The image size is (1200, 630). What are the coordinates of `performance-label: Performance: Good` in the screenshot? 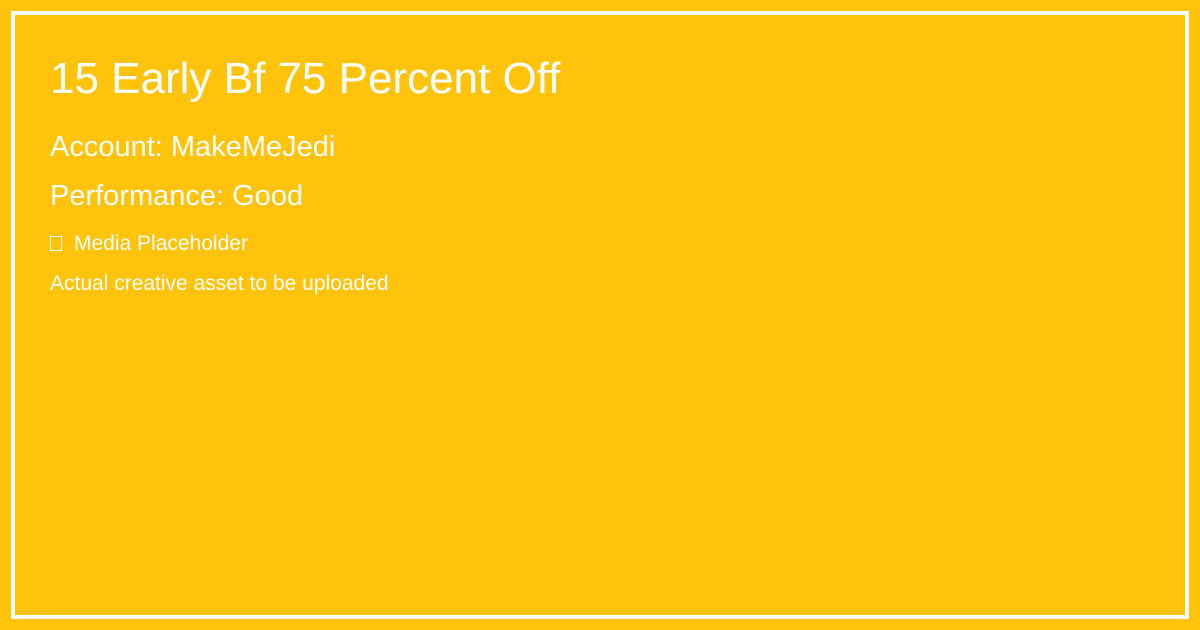 It's located at (177, 196).